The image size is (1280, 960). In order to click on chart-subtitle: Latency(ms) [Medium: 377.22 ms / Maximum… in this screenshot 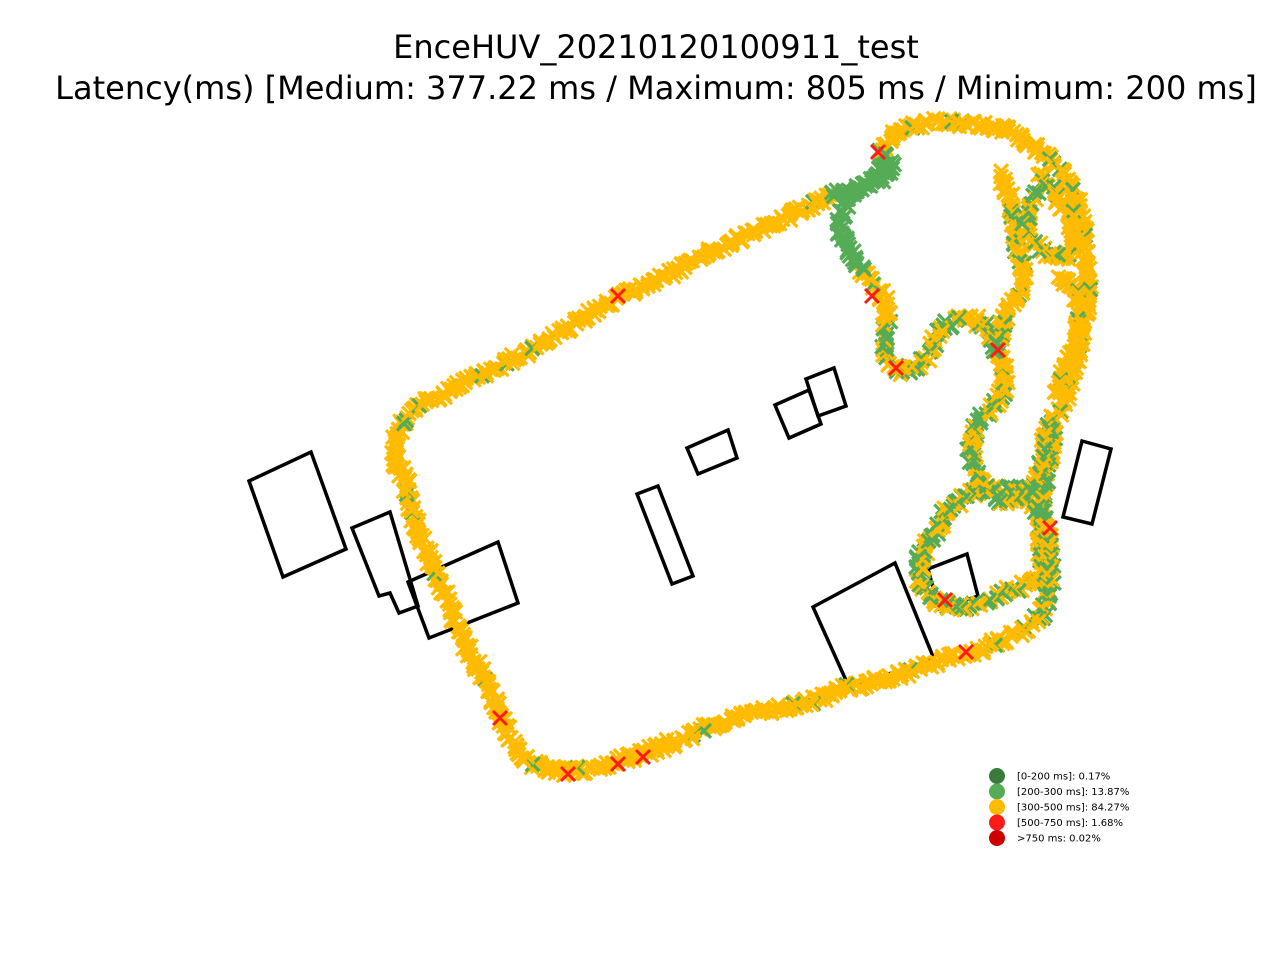, I will do `click(656, 88)`.